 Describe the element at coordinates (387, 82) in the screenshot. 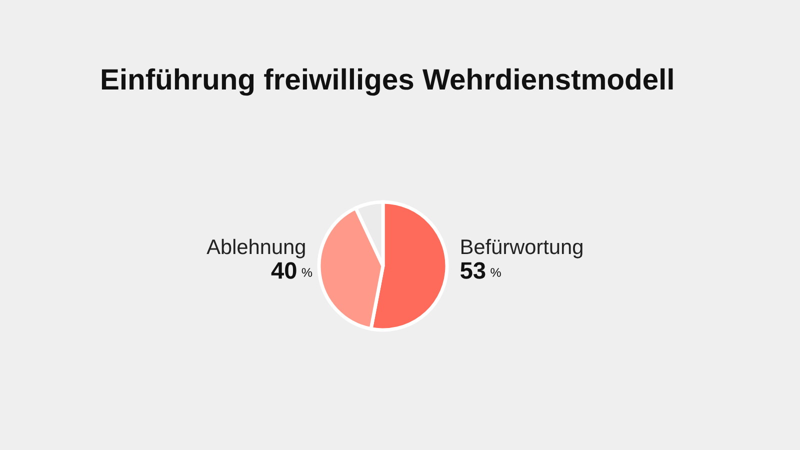

I see `chart-title: Einführung freiwilliges Wehrdienstmodell` at that location.